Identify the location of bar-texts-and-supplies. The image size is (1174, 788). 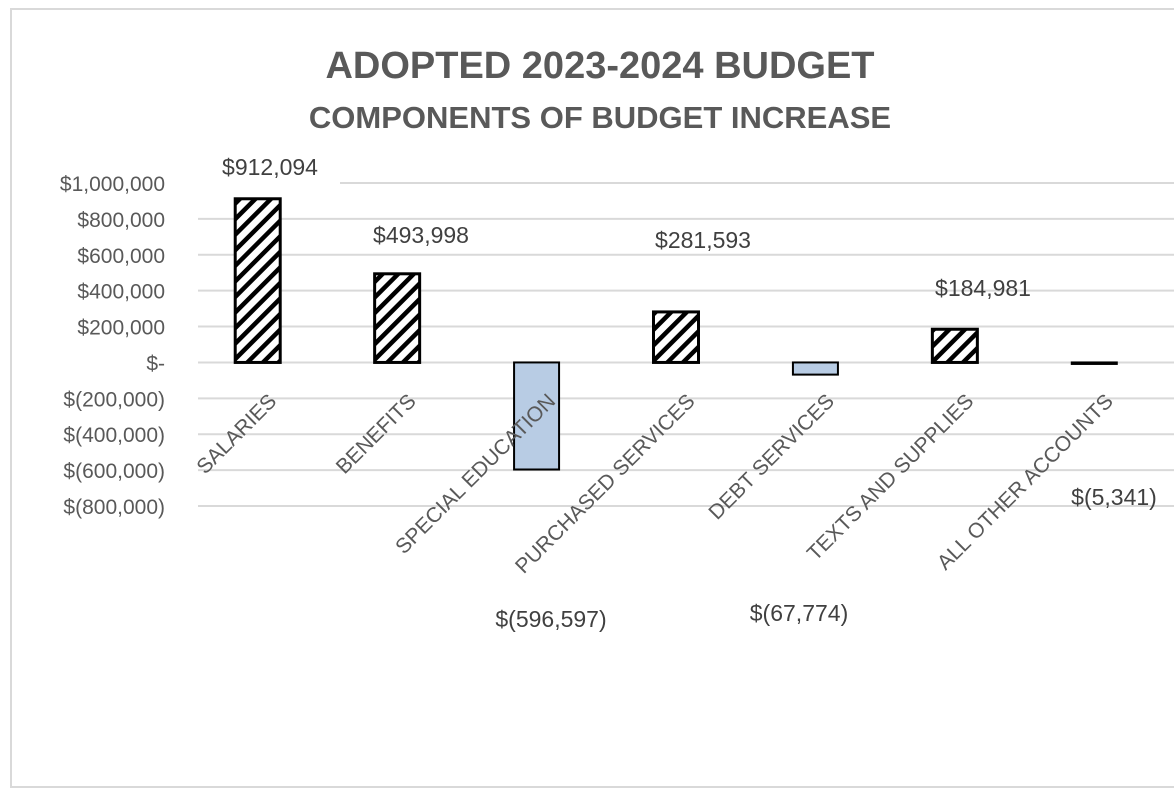
(954, 345).